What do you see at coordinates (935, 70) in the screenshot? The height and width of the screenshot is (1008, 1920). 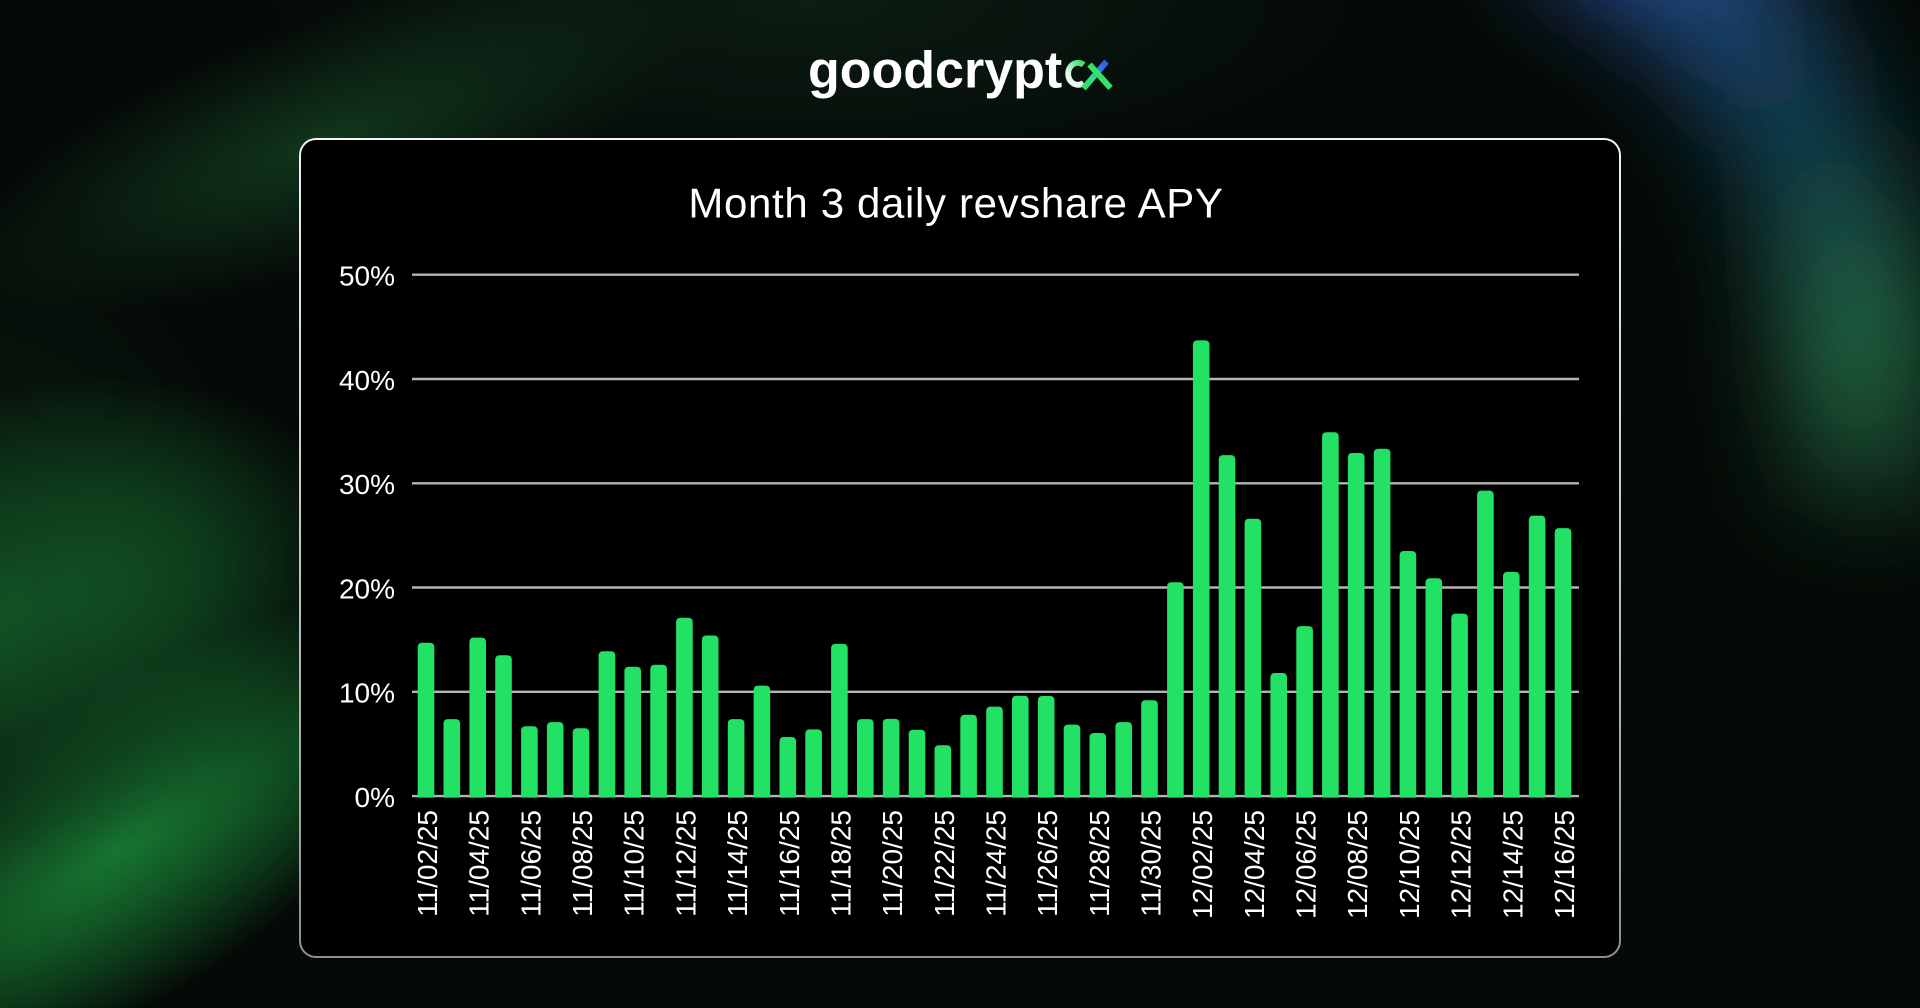 I see `svg-text: goodcrypt` at bounding box center [935, 70].